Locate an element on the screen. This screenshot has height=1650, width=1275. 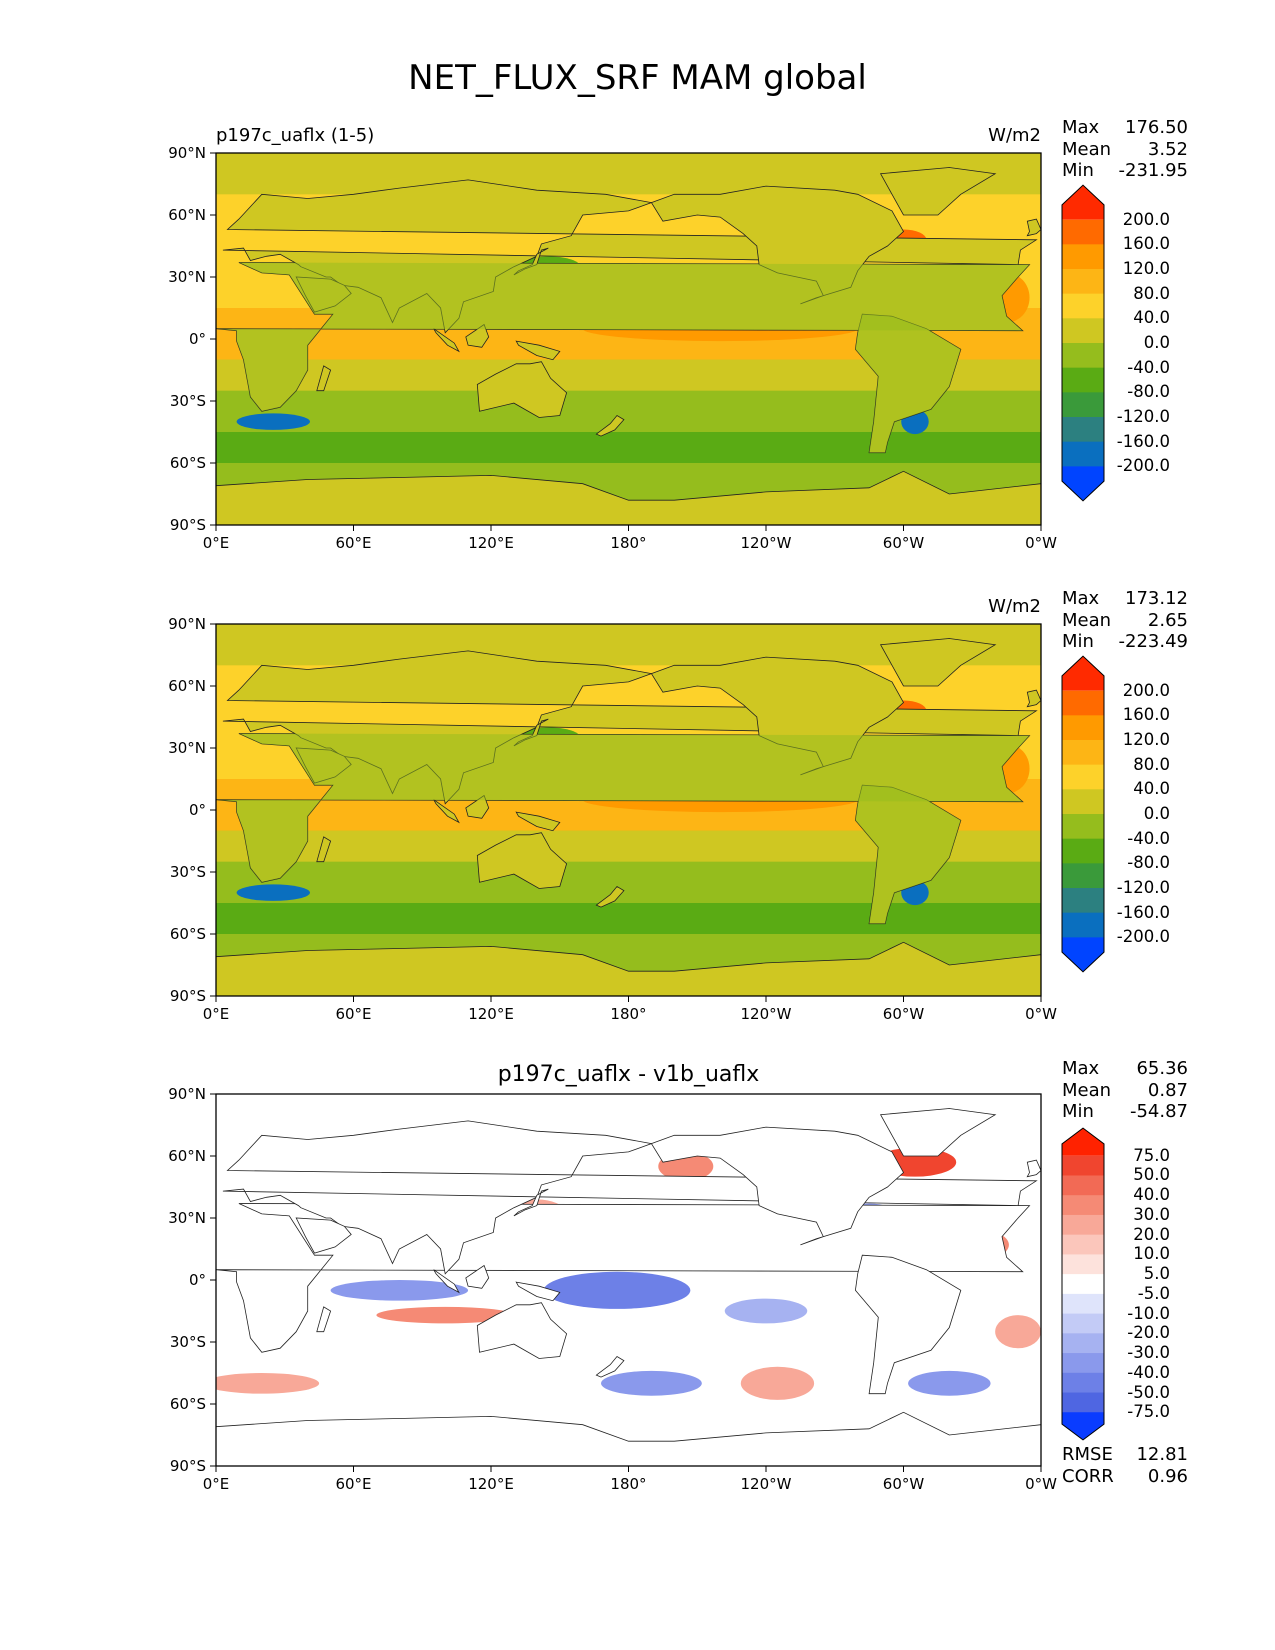
field-reference is located at coordinates (628, 810).